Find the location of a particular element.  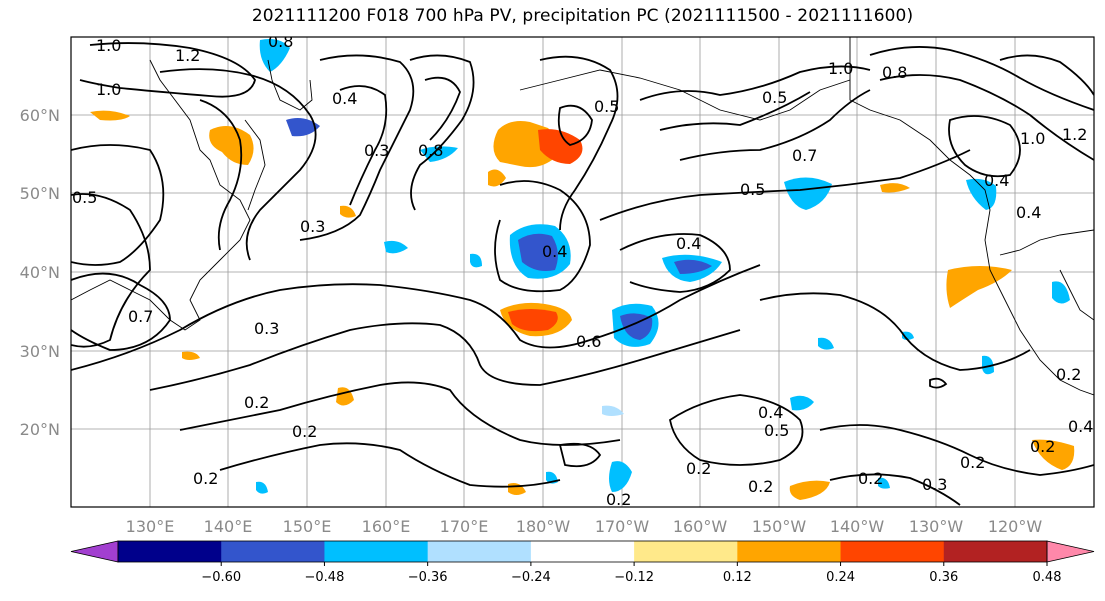

lat-label: 60°N is located at coordinates (40, 115).